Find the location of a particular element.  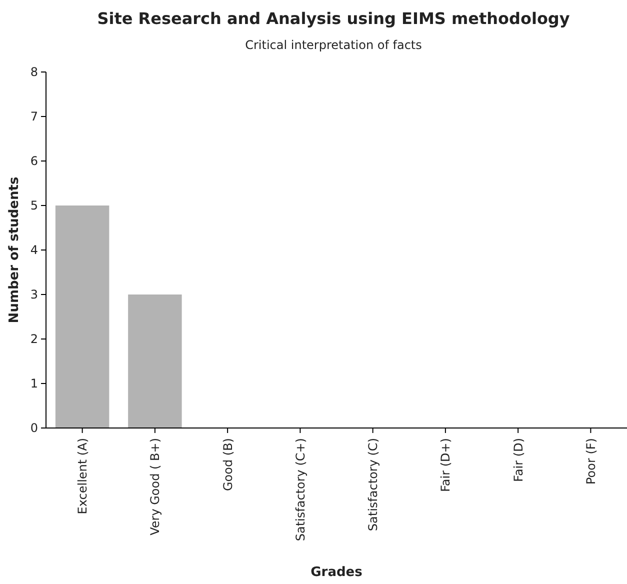

y-tick-label: 3 is located at coordinates (34, 295).